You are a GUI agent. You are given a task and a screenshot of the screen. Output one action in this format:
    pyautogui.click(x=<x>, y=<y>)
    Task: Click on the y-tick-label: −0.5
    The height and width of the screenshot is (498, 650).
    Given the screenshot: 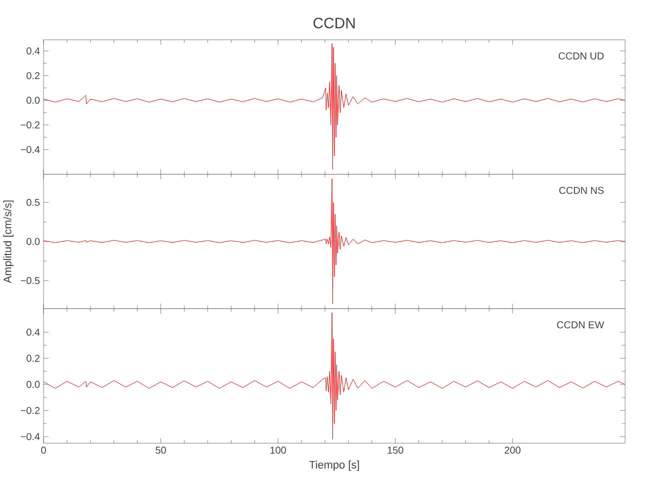 What is the action you would take?
    pyautogui.click(x=30, y=280)
    